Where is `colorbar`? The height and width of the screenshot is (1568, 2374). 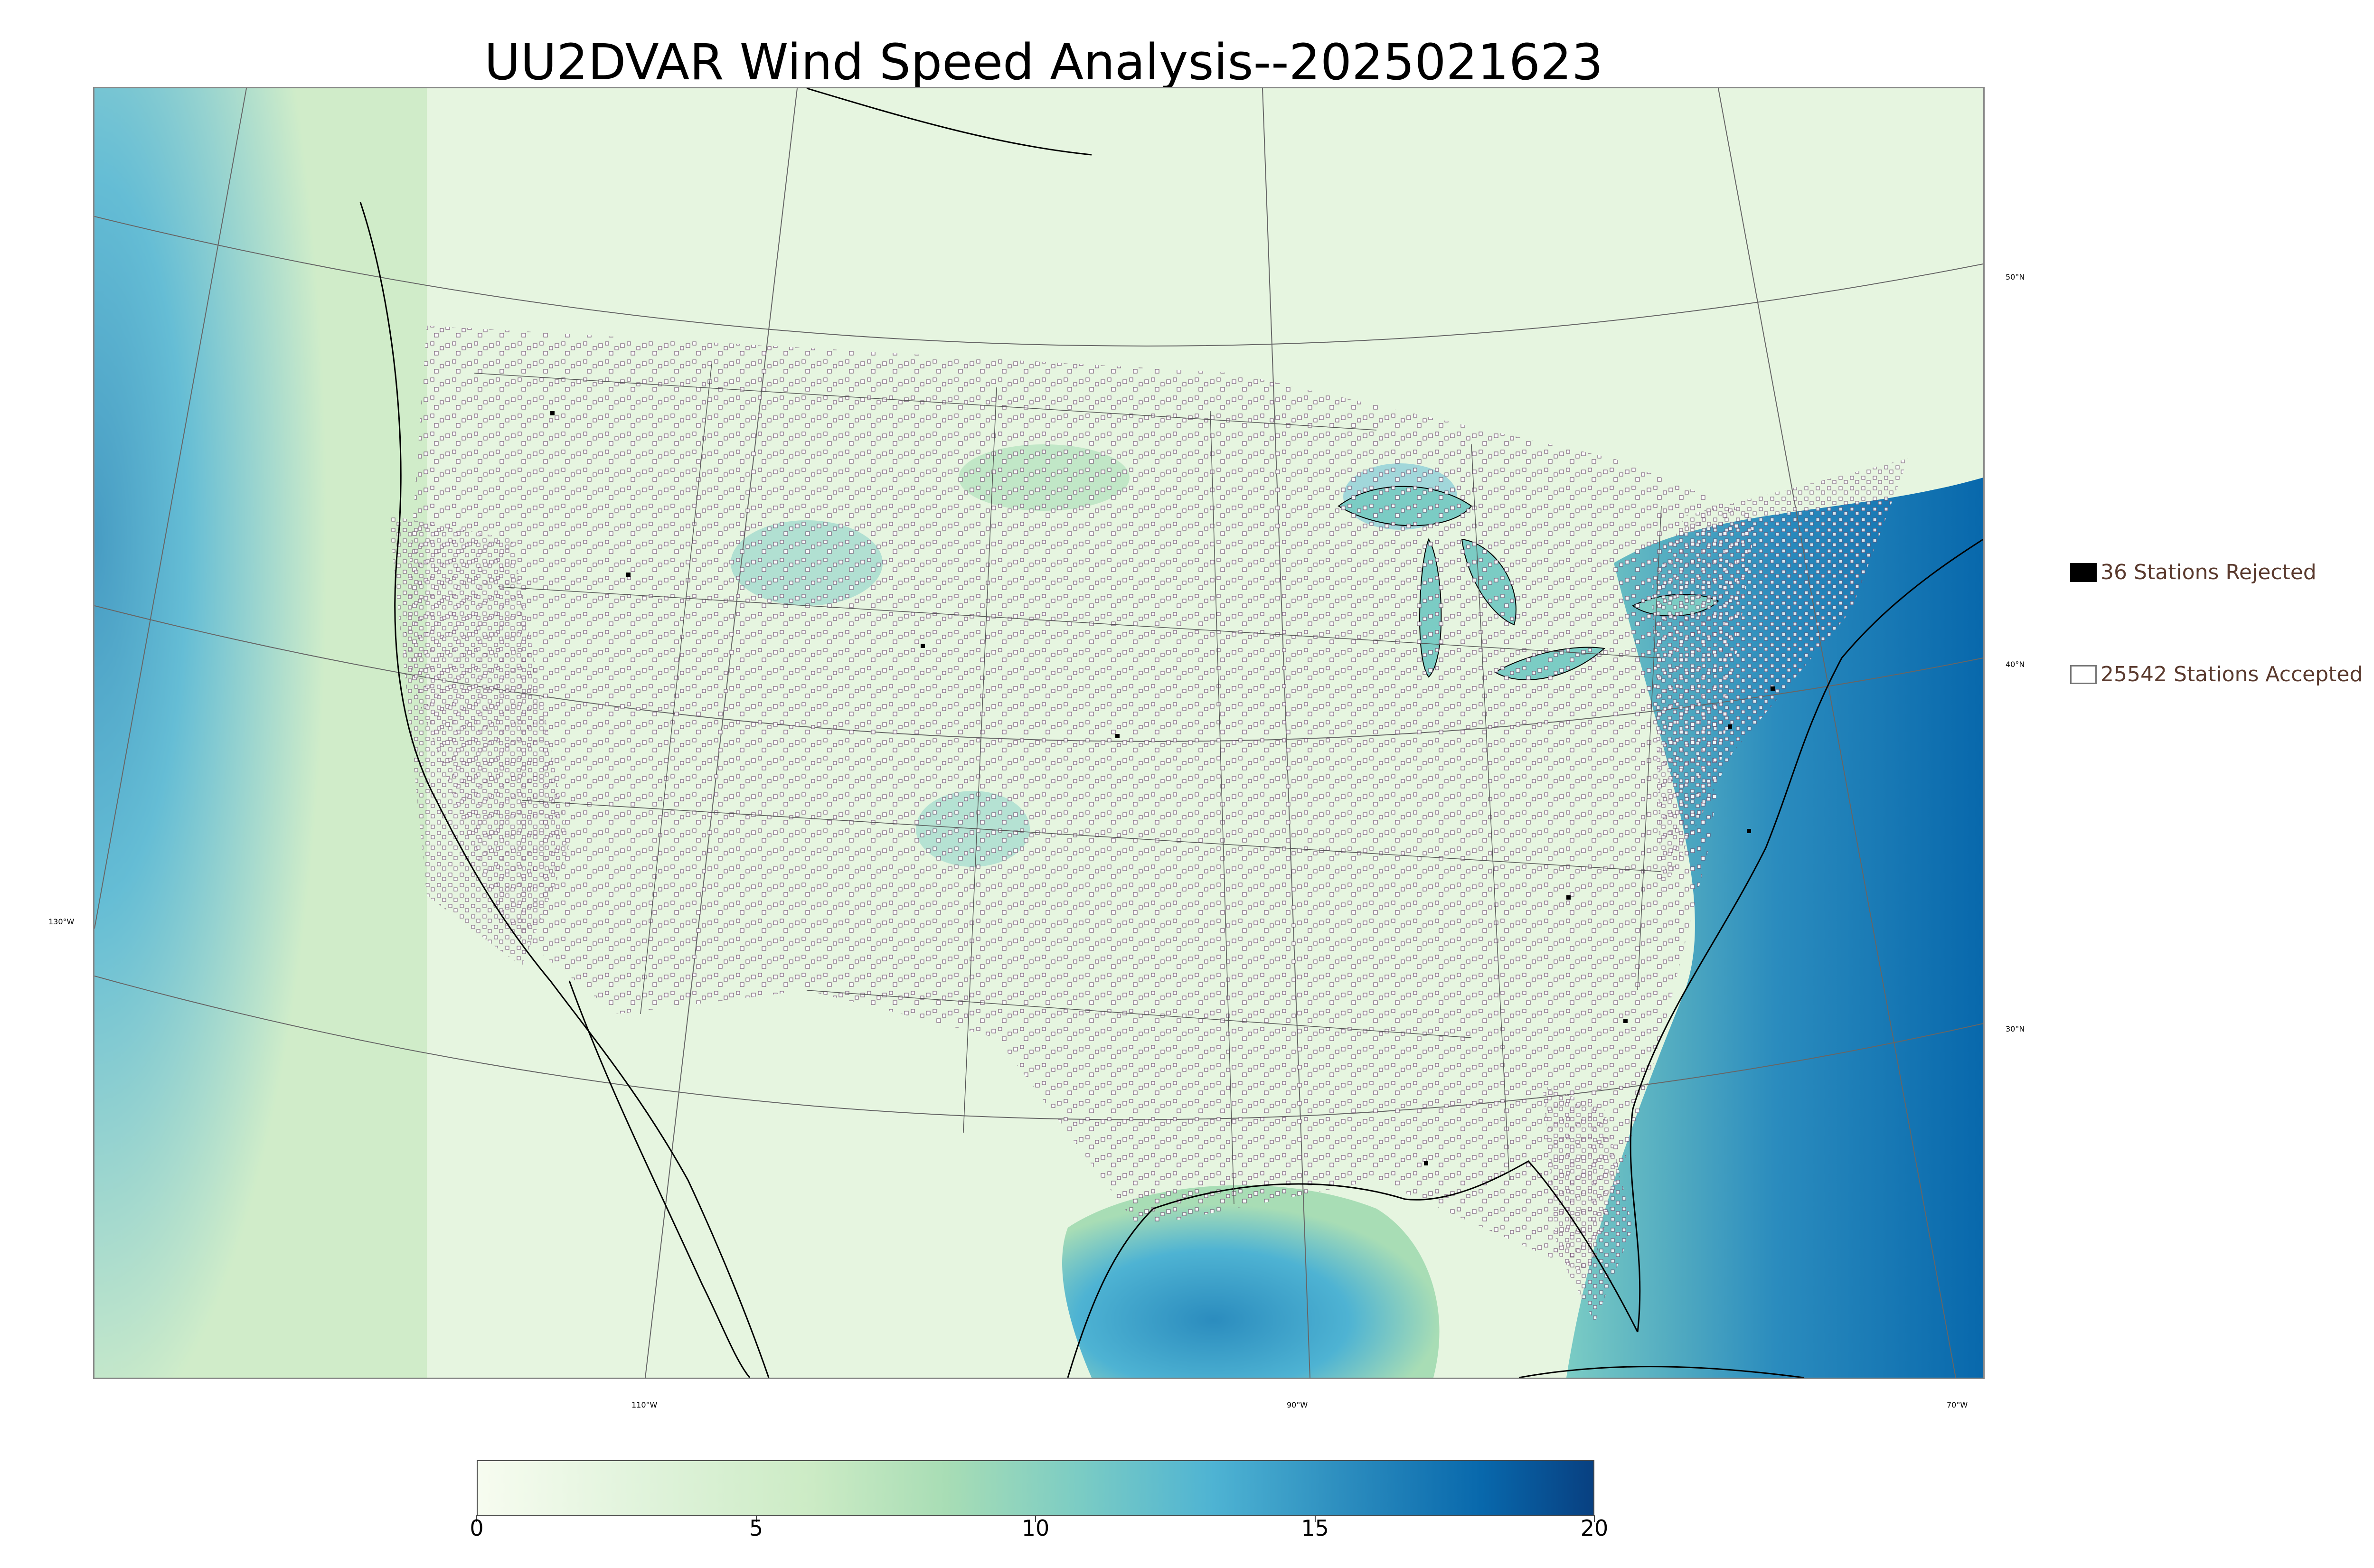
colorbar is located at coordinates (1035, 1488).